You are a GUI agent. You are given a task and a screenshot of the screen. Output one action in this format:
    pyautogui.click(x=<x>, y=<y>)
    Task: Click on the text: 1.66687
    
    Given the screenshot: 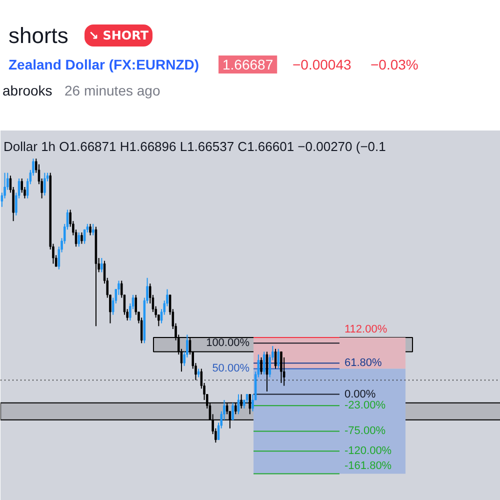 What is the action you would take?
    pyautogui.click(x=248, y=64)
    